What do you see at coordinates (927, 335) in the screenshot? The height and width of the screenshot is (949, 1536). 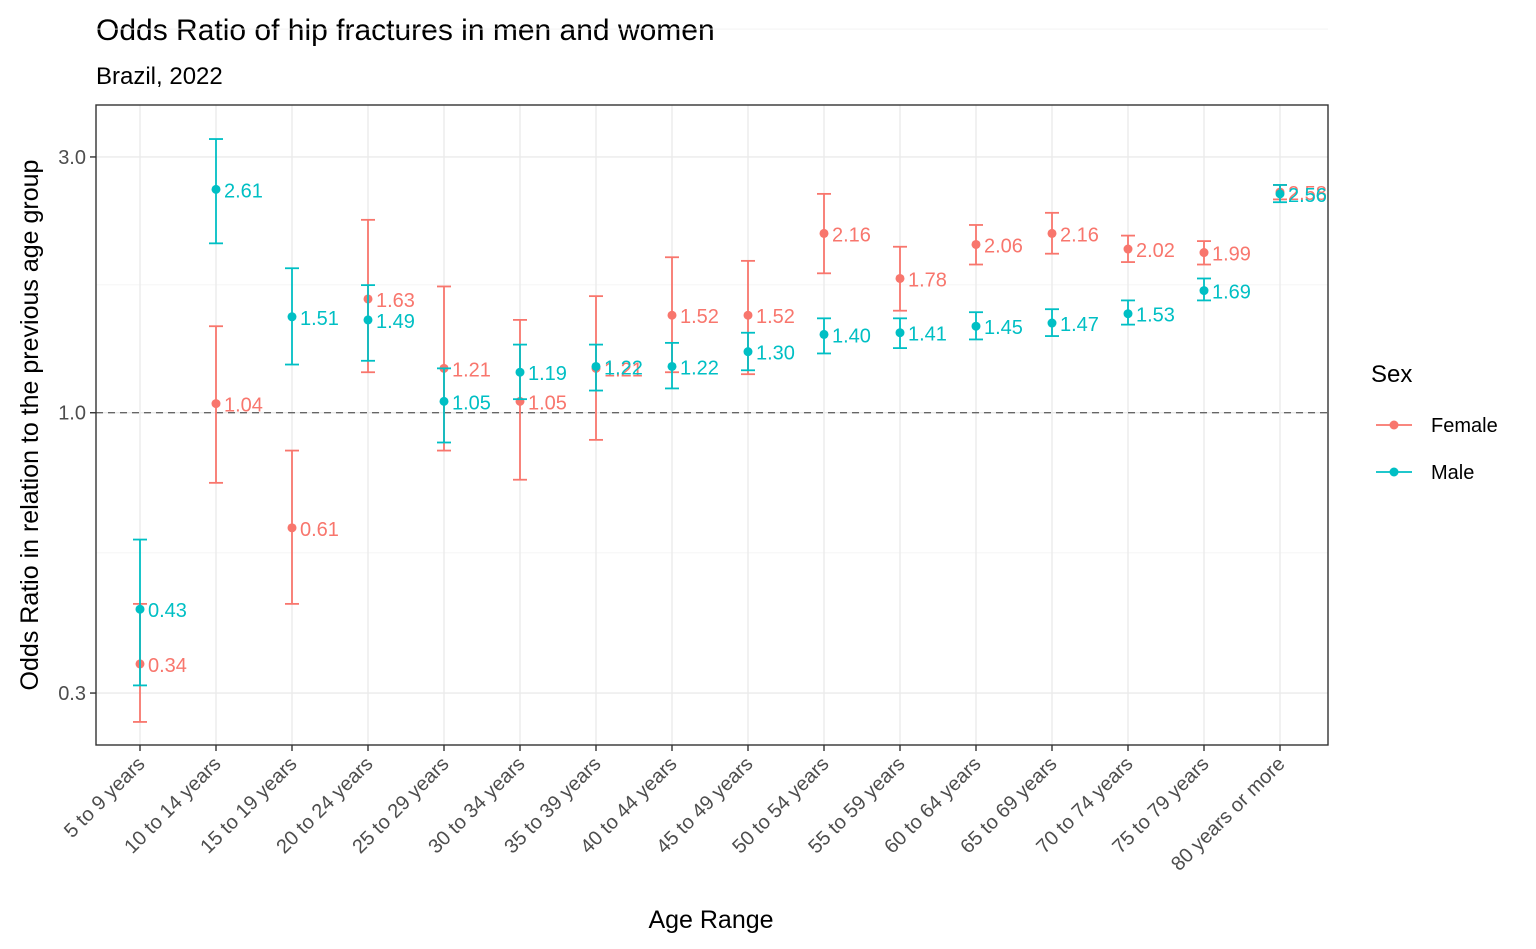 I see `data-label: 1.41` at bounding box center [927, 335].